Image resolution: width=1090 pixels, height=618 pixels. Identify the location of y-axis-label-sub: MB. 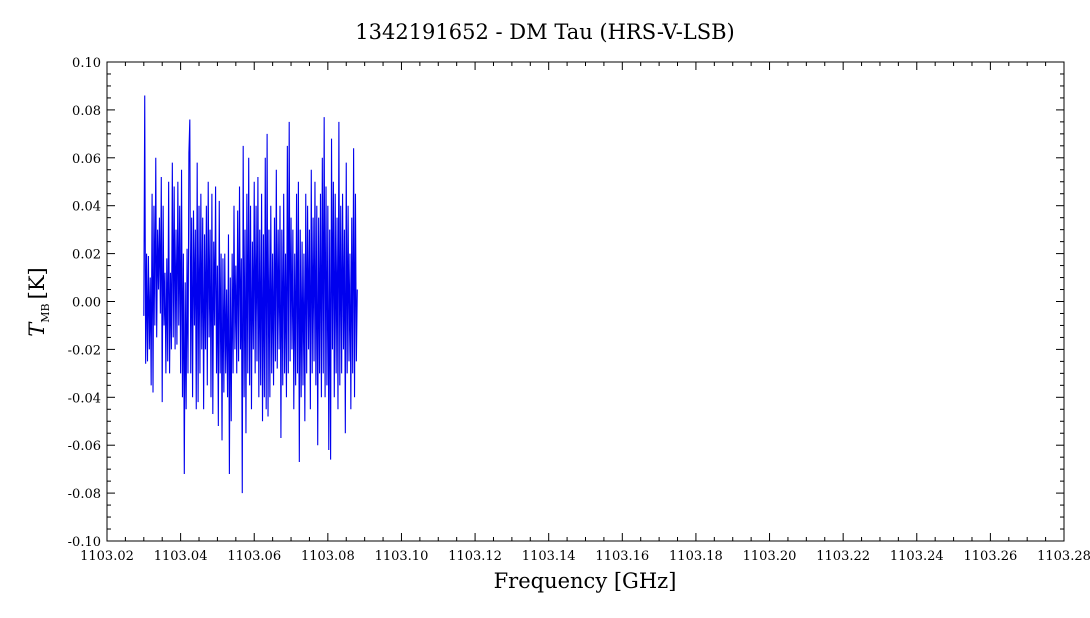
(45, 312).